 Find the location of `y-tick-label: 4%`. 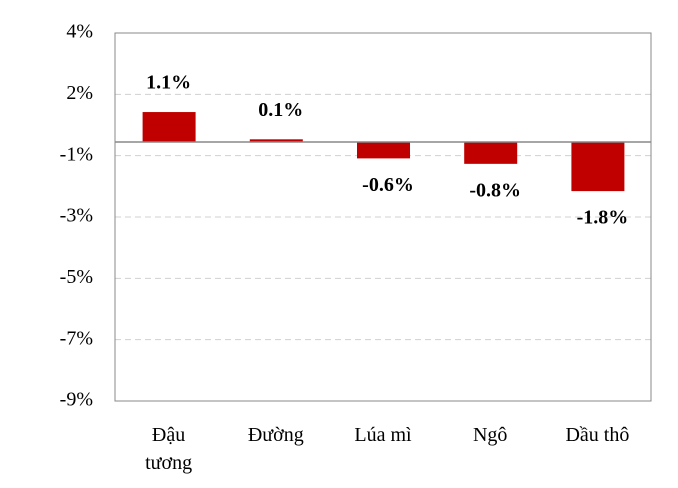

y-tick-label: 4% is located at coordinates (79, 32).